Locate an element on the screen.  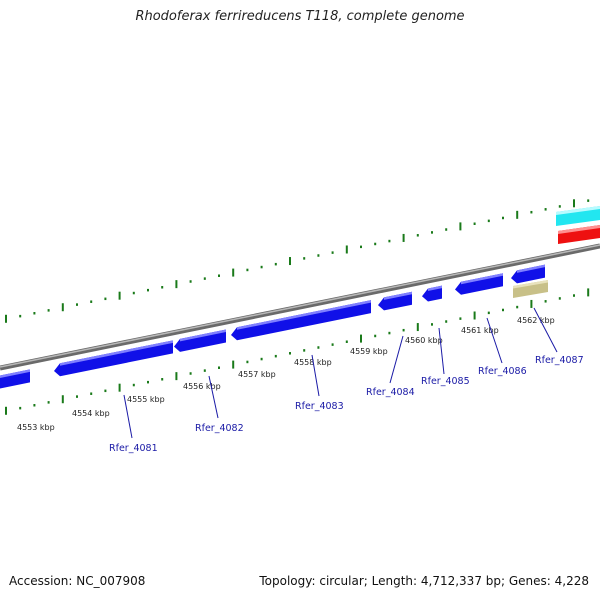
scale-label: 4560 kbp is located at coordinates (424, 340).